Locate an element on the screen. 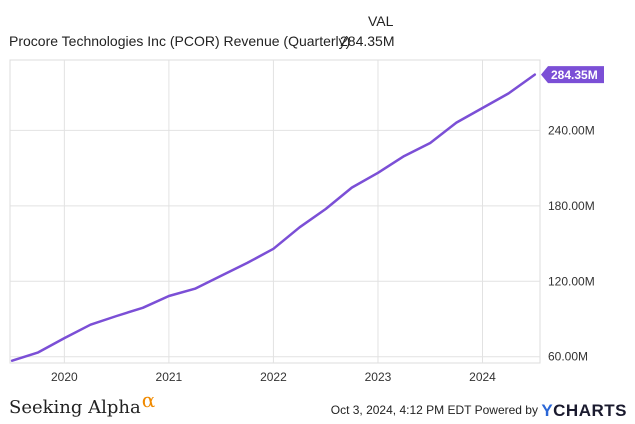 Image resolution: width=635 pixels, height=424 pixels. y-tick-label: 180.00M is located at coordinates (571, 206).